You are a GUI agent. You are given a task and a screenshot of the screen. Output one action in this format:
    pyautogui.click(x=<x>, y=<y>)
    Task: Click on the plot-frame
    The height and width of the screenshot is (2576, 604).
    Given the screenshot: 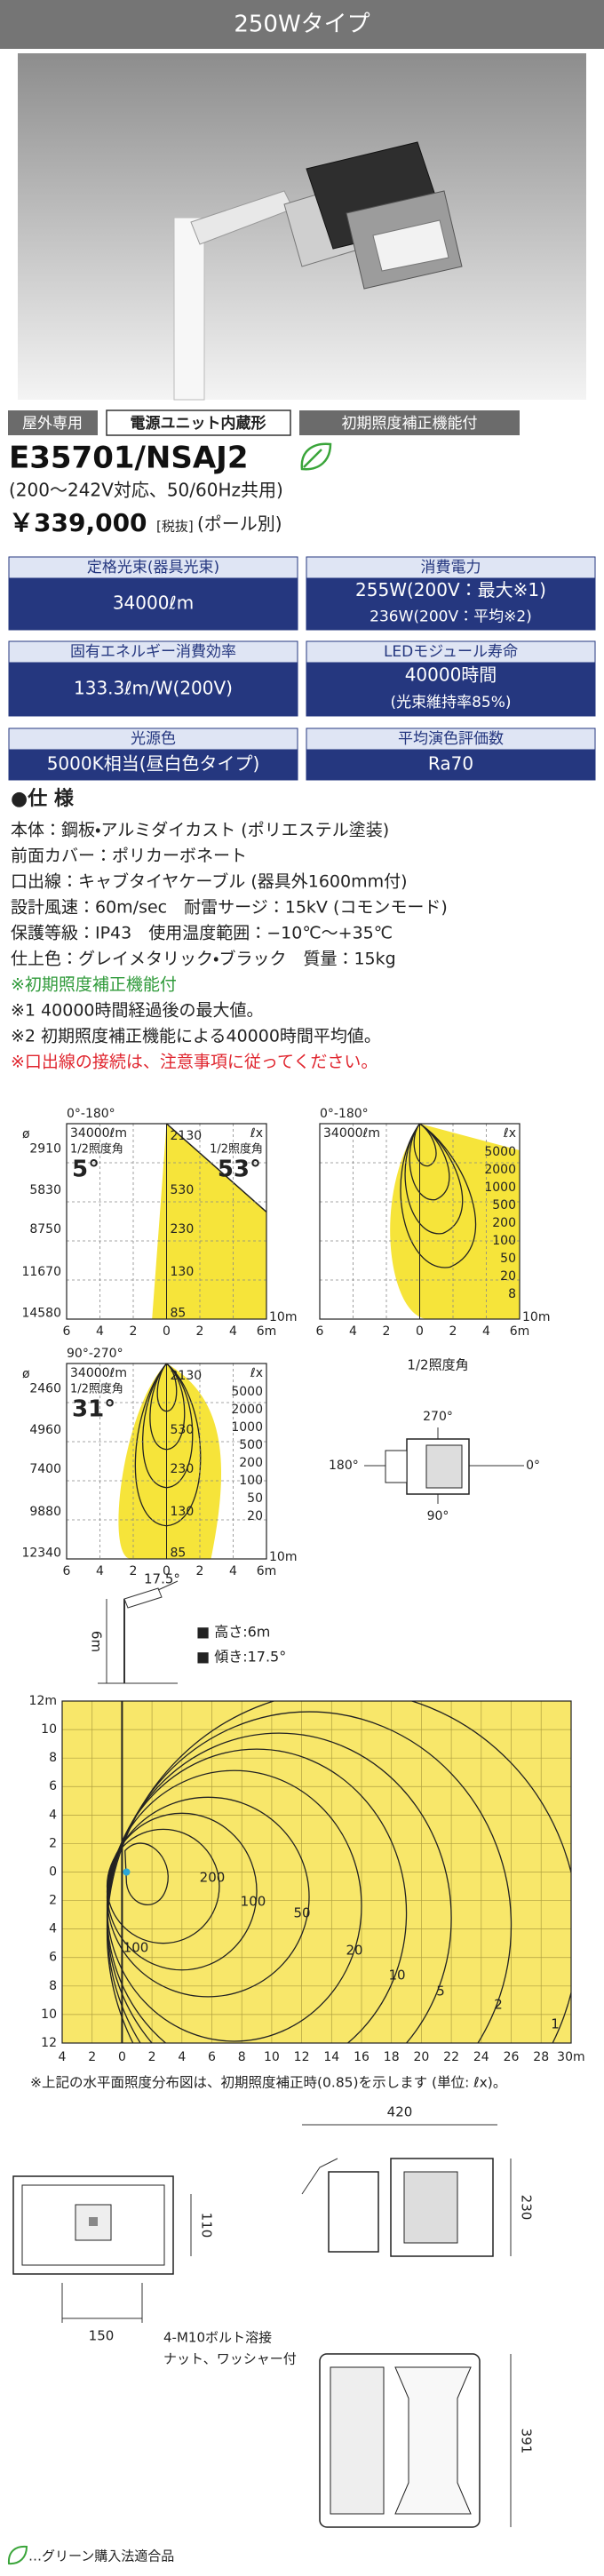 What is the action you would take?
    pyautogui.click(x=316, y=1872)
    